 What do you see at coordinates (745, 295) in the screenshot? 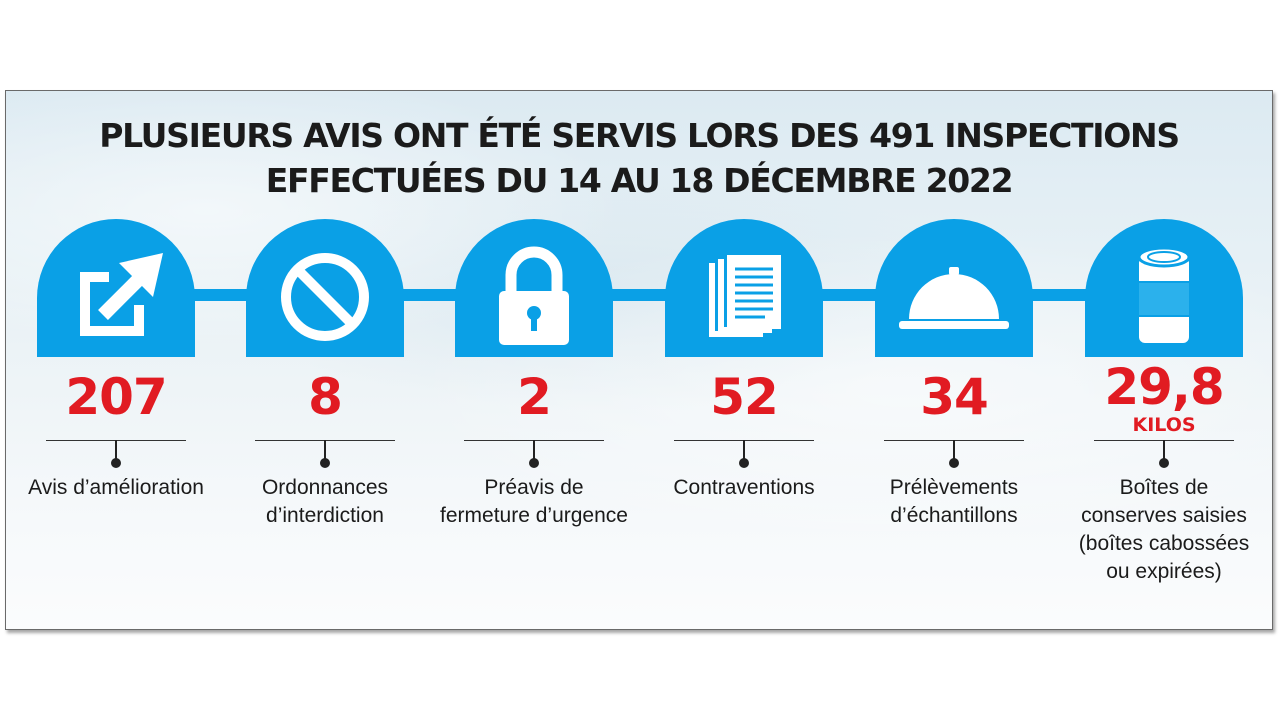
I see `documents-icon` at bounding box center [745, 295].